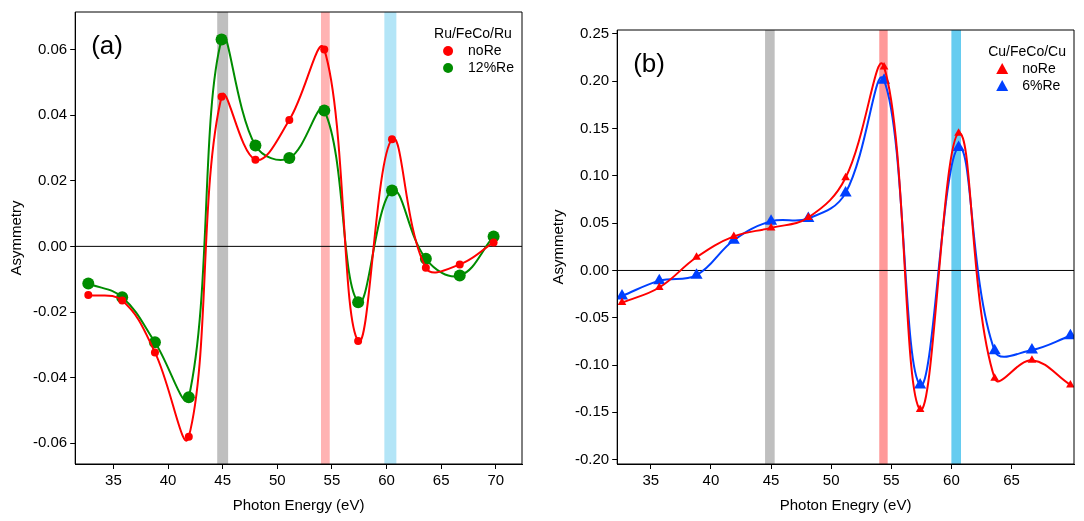 The image size is (1084, 521). I want to click on y-tick-label: -0.06, so click(50, 442).